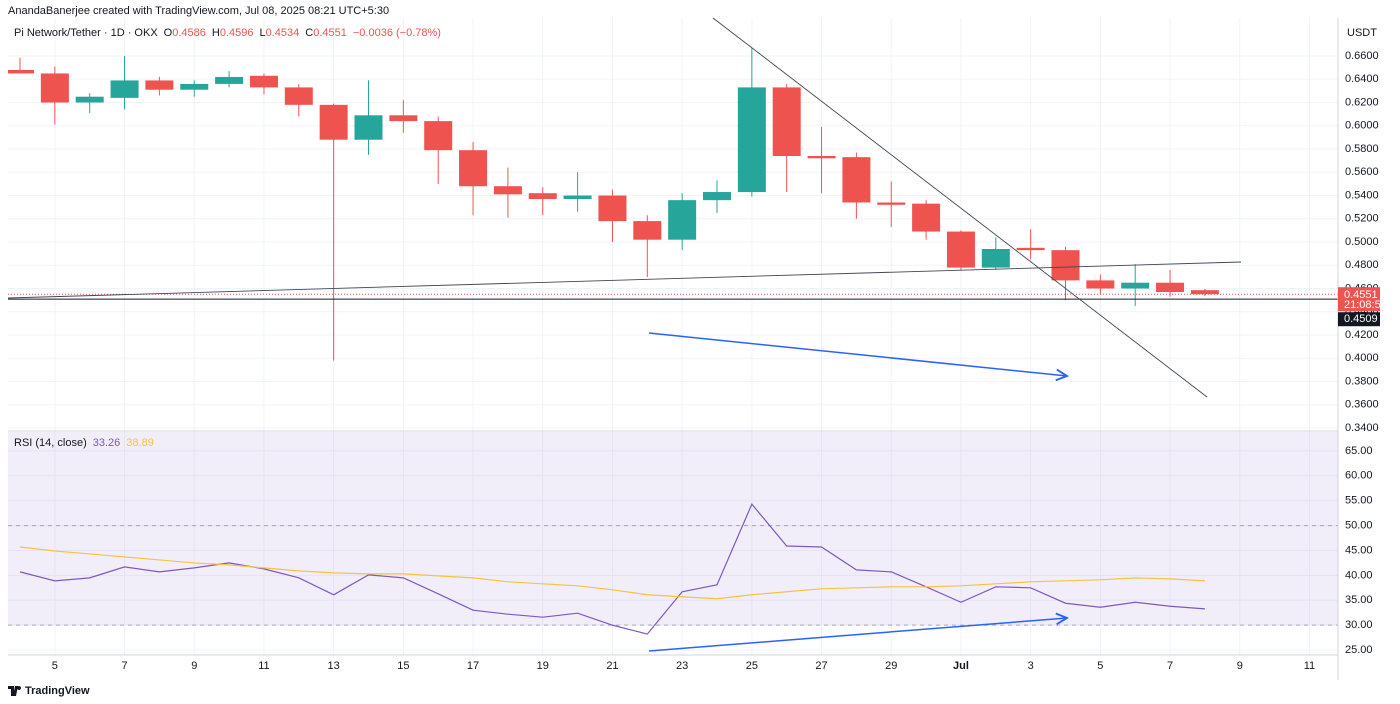 This screenshot has height=704, width=1400. I want to click on y-tick-label: 0.4800, so click(1362, 265).